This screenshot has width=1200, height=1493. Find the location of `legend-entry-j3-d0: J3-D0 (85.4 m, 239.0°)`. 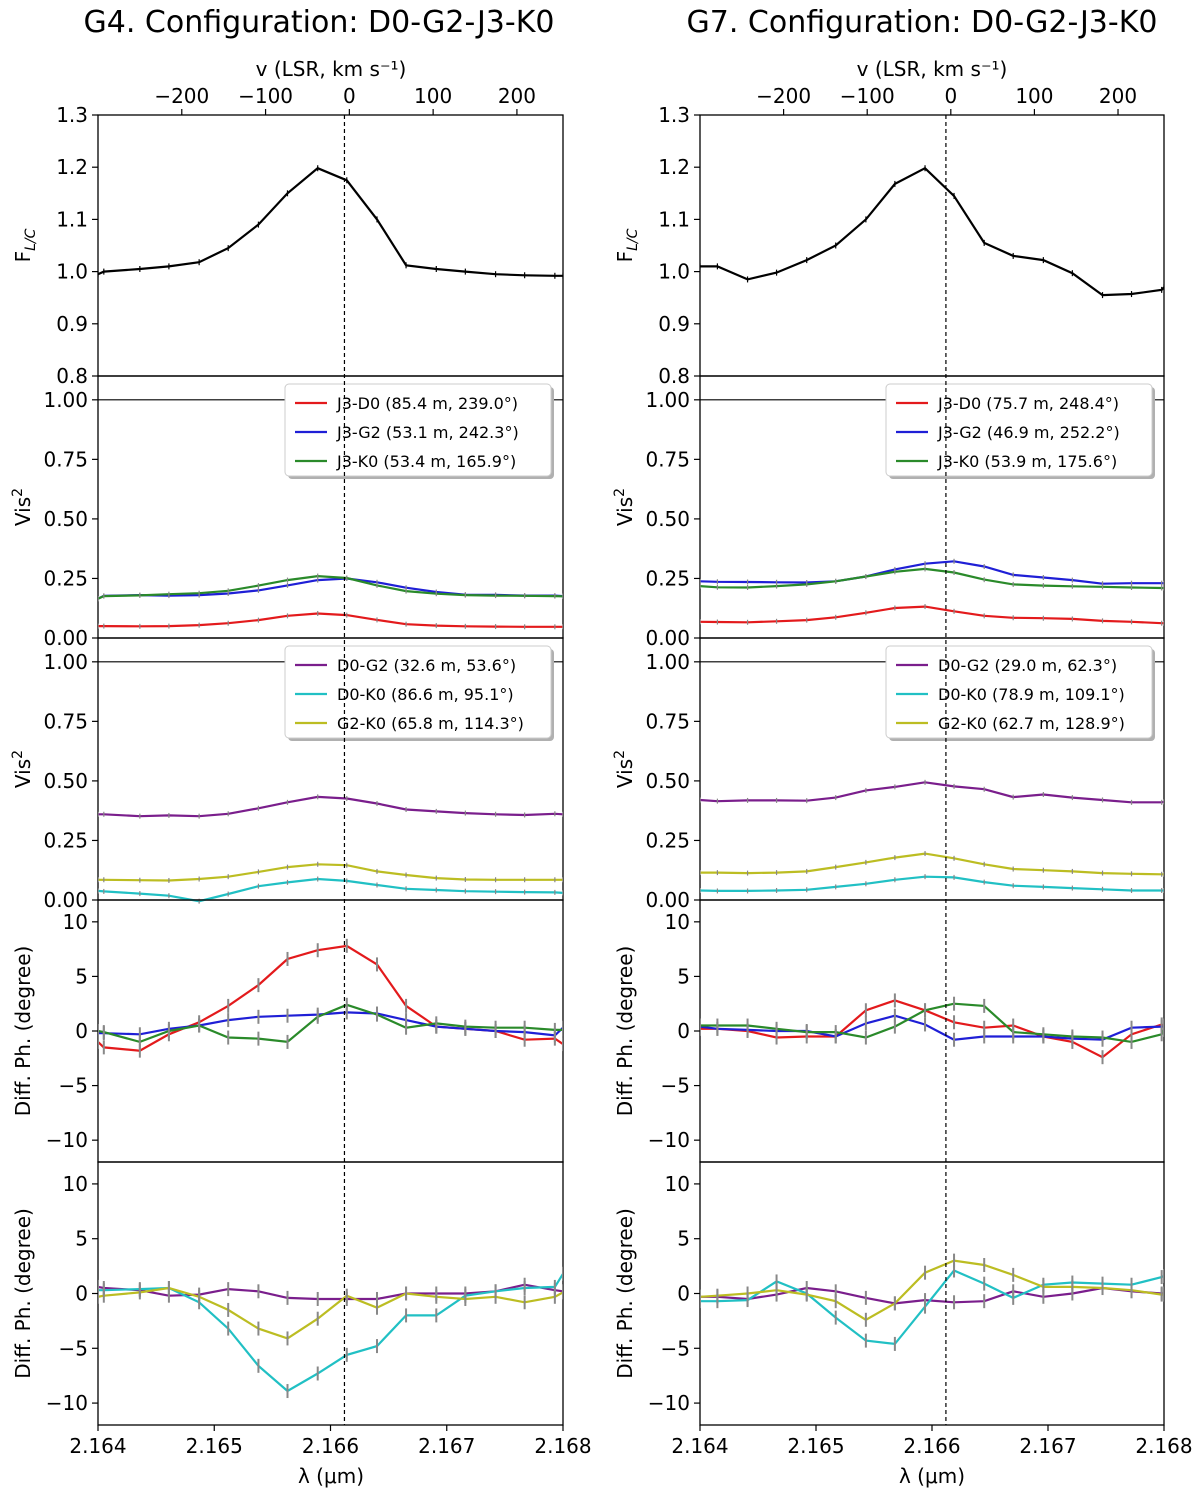

legend-entry-j3-d0: J3-D0 (85.4 m, 239.0°) is located at coordinates (427, 403).